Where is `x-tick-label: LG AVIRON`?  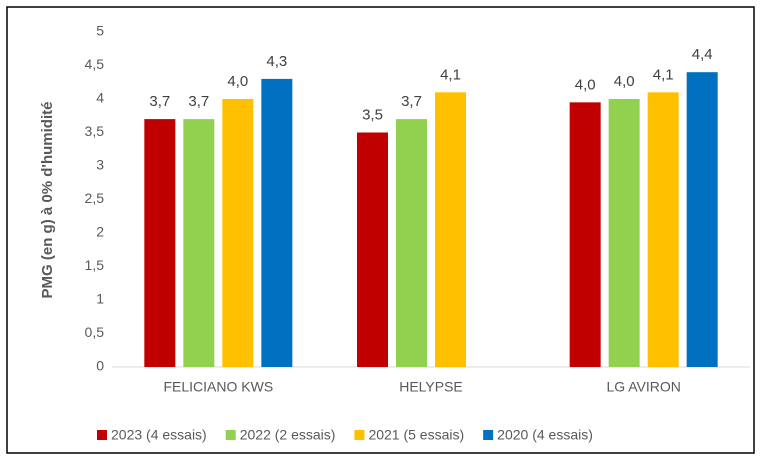 x-tick-label: LG AVIRON is located at coordinates (643, 387).